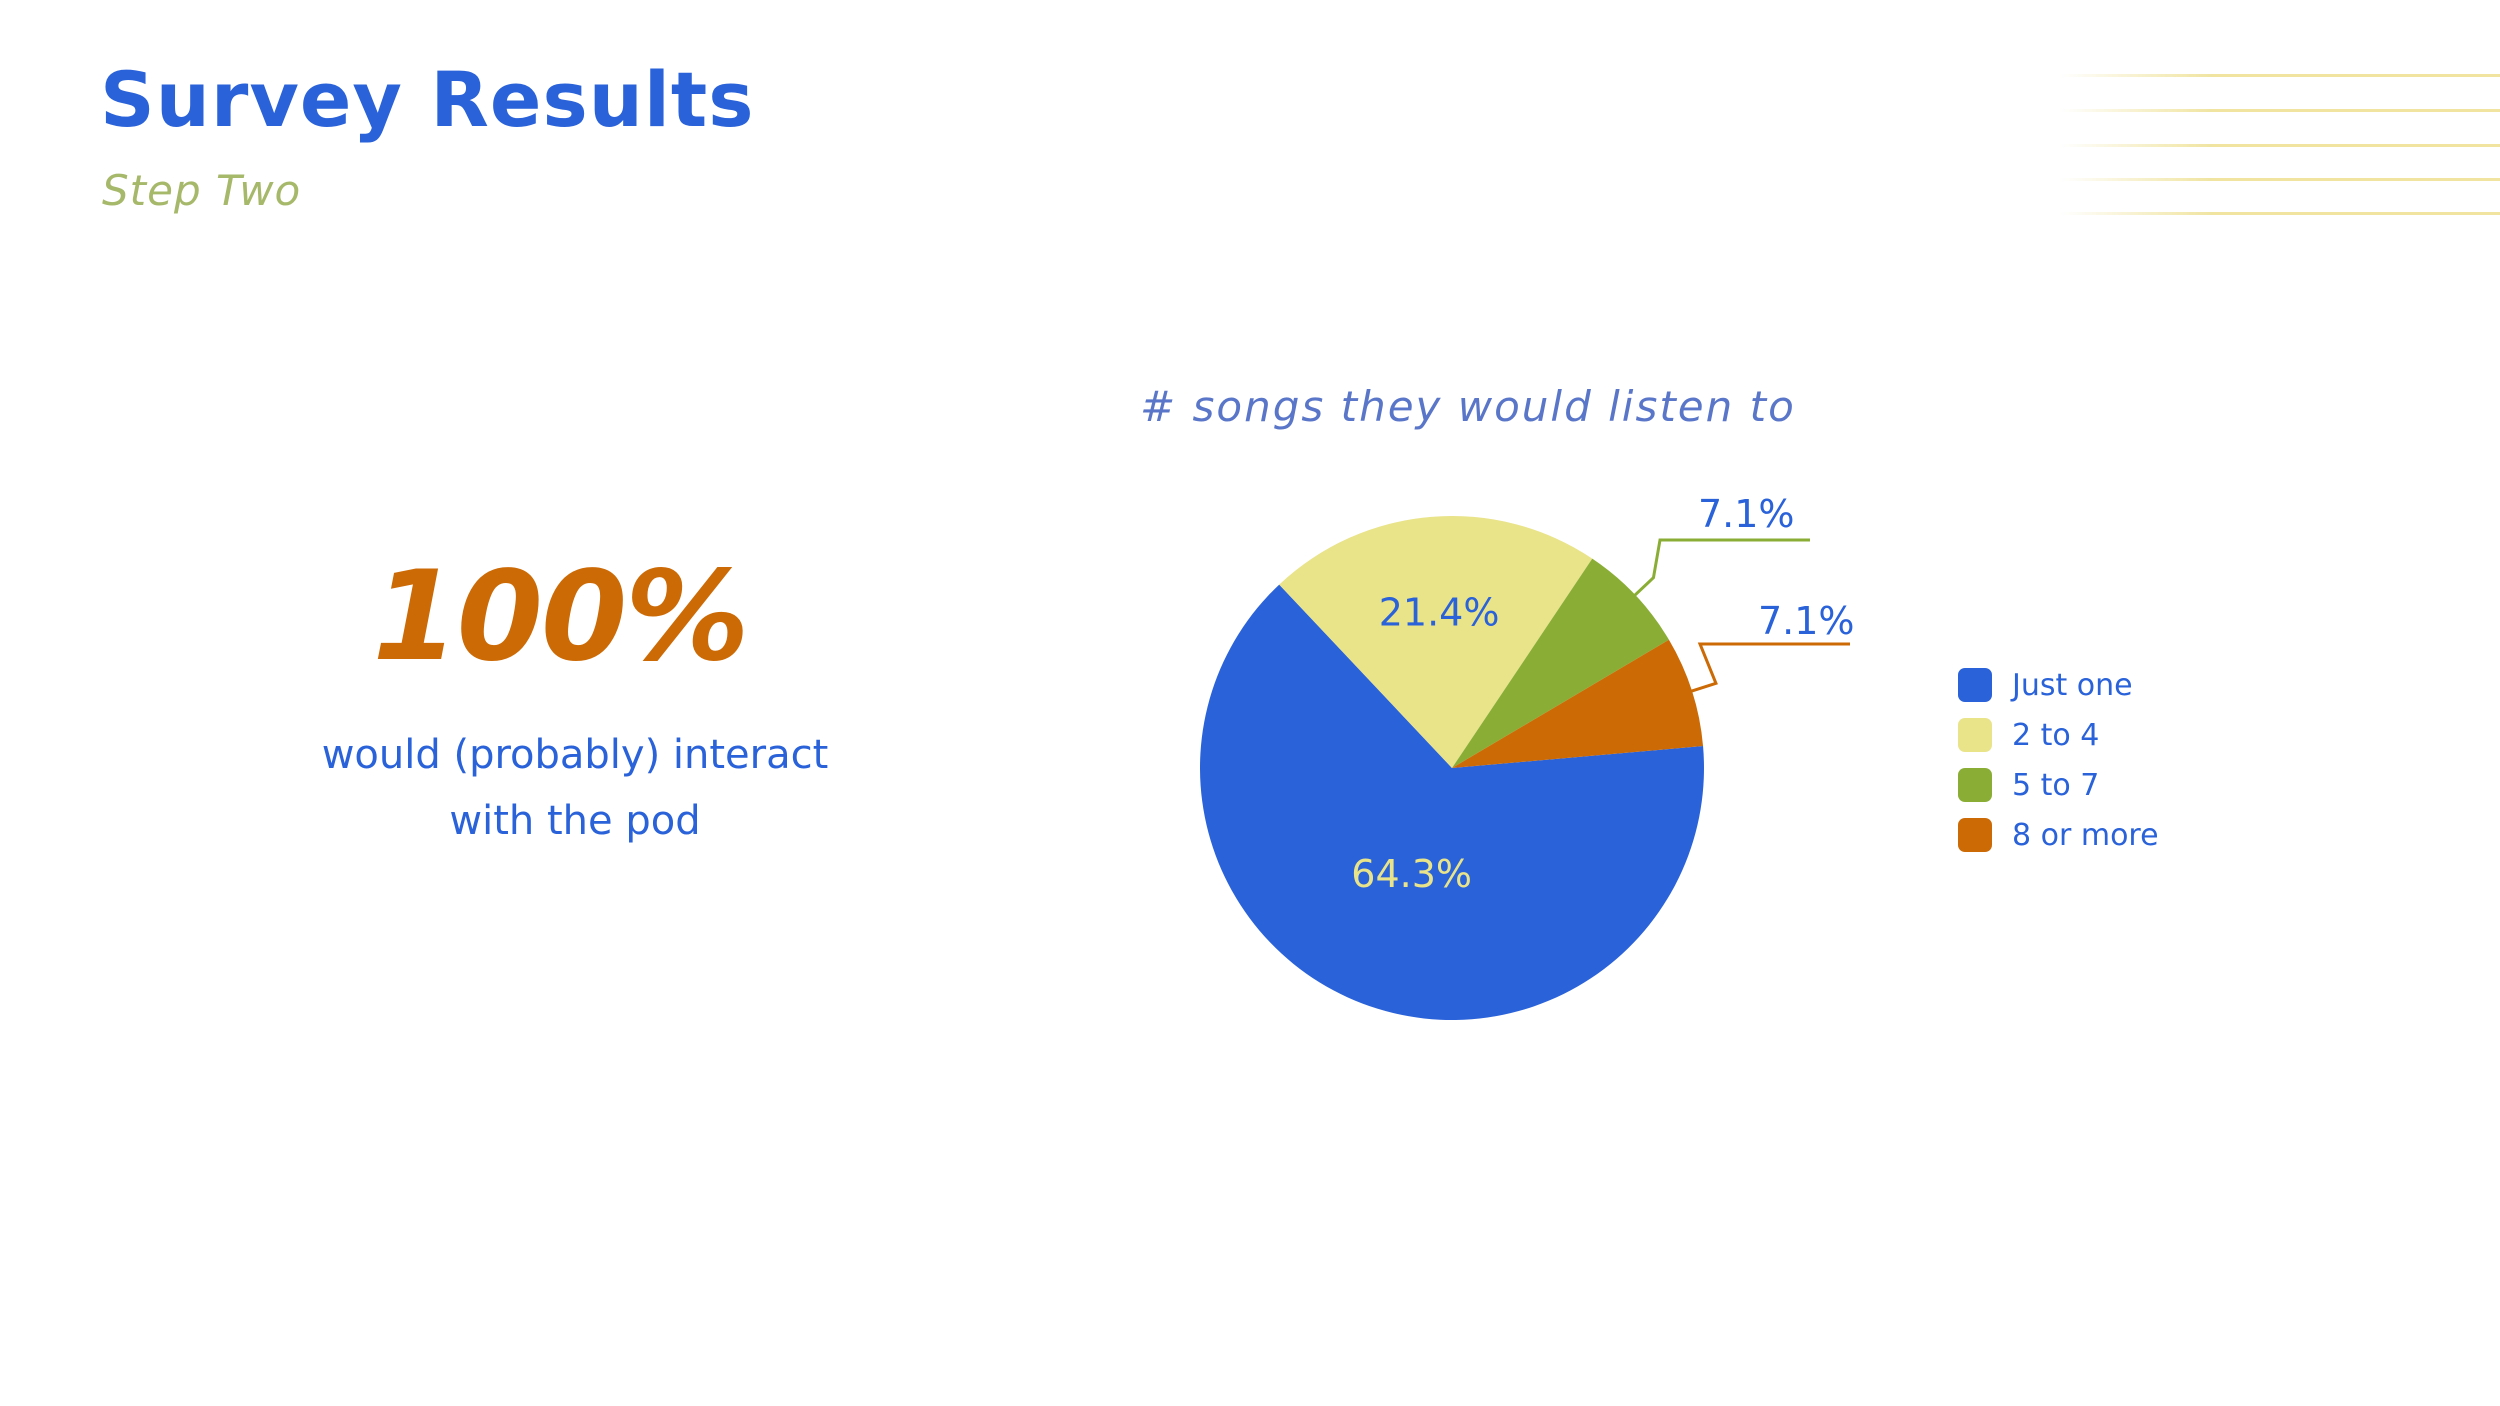  Describe the element at coordinates (2085, 835) in the screenshot. I see `legend-label: 8 or more` at that location.